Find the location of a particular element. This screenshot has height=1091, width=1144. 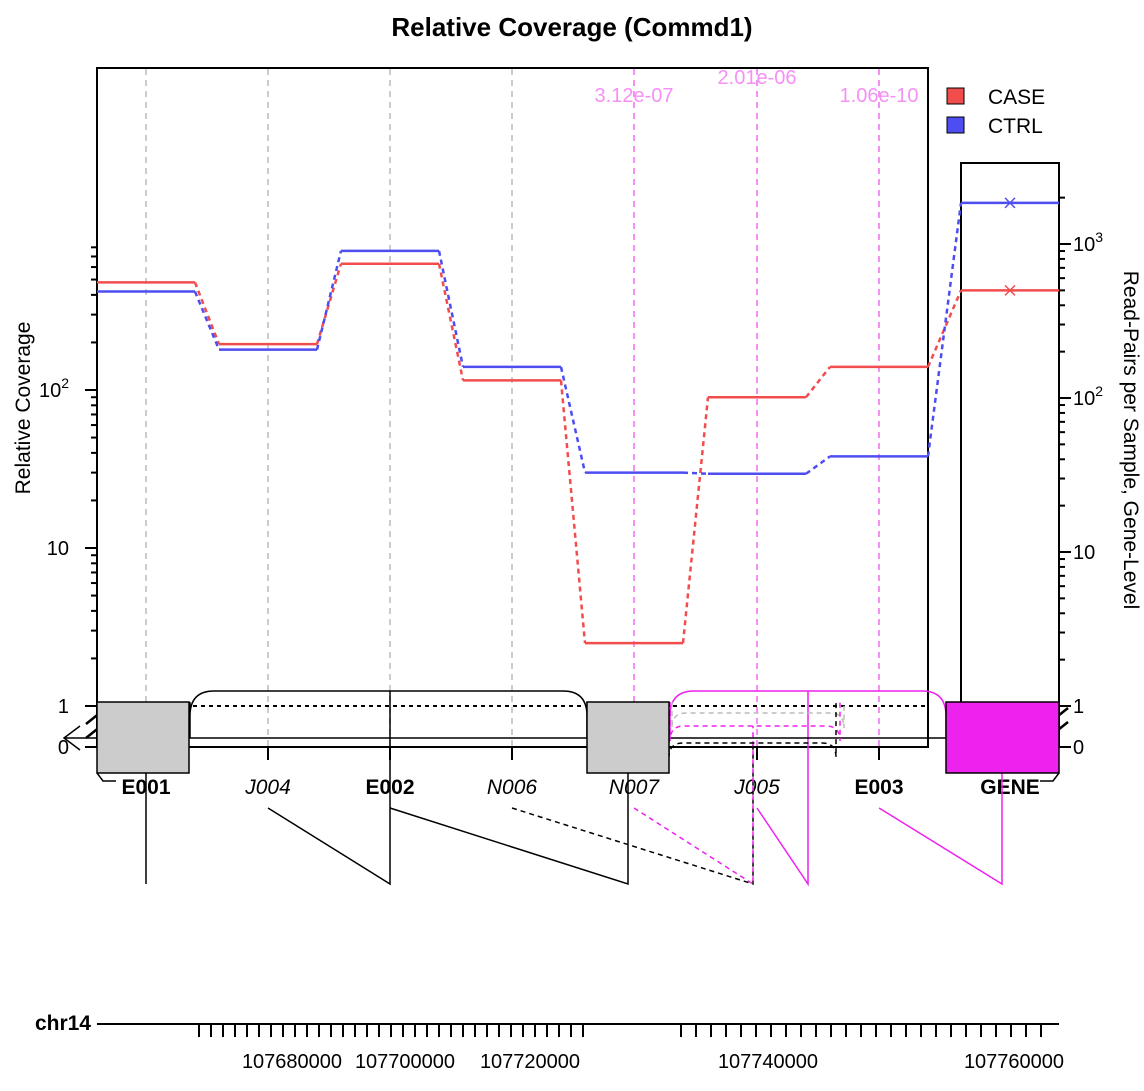

left-tick-label-base: 1 is located at coordinates (63, 707).